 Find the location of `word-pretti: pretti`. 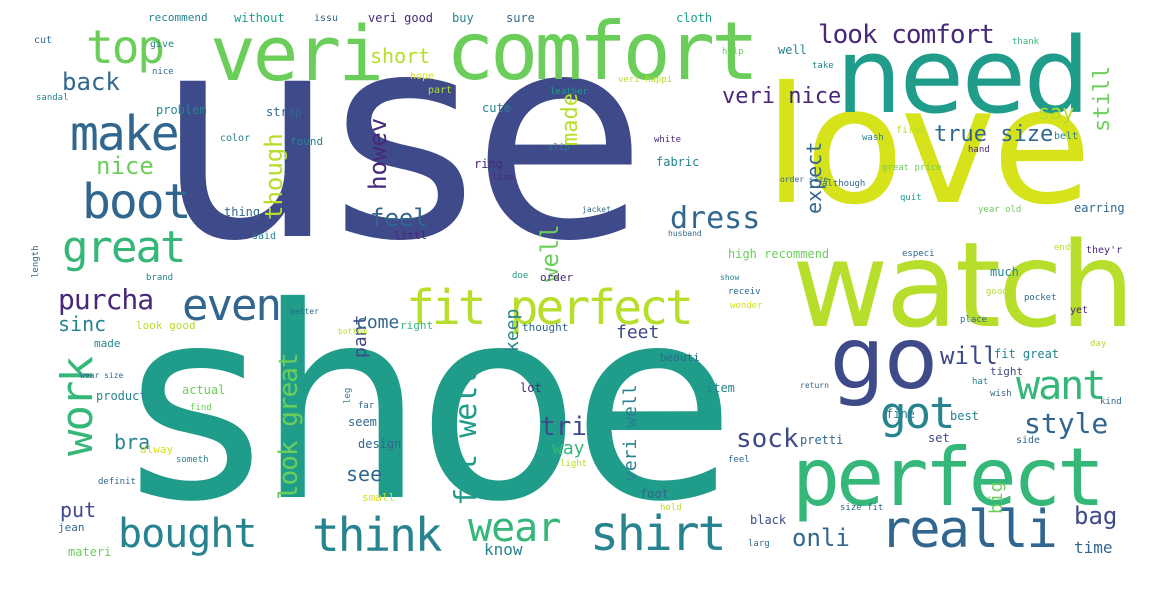

word-pretti: pretti is located at coordinates (822, 440).